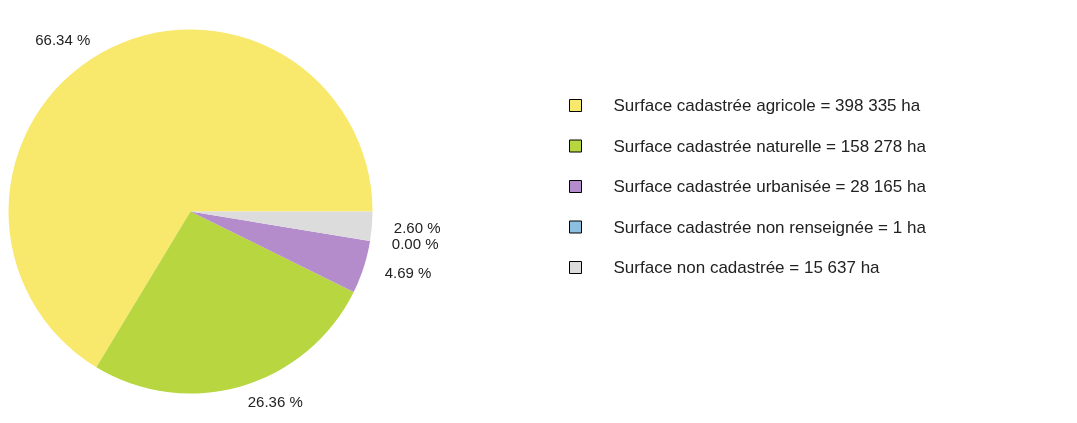  I want to click on legend-label: Surface cadastrée naturelle = 158 278 ha, so click(770, 146).